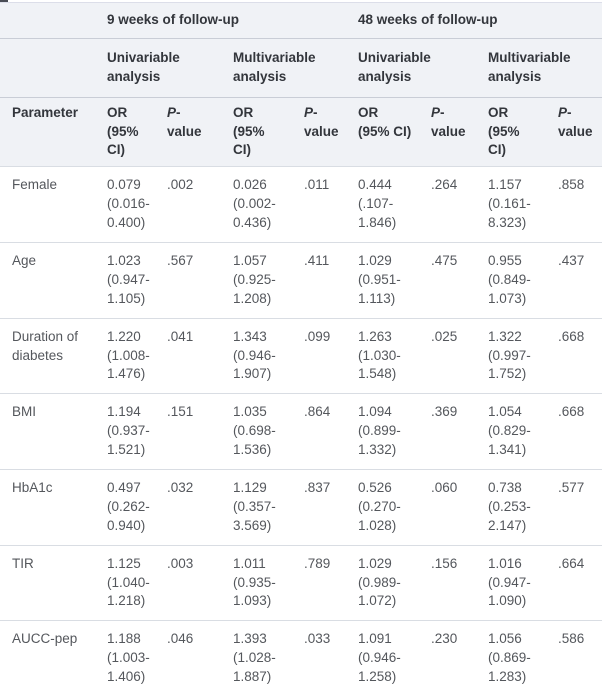 The height and width of the screenshot is (687, 602). Describe the element at coordinates (428, 19) in the screenshot. I see `followup-48-header: 48 weeks of follow-up` at that location.